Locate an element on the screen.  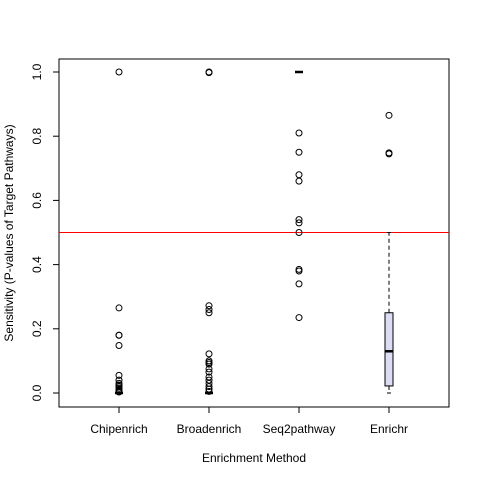
x-axis-label: Enrichment Method is located at coordinates (254, 458).